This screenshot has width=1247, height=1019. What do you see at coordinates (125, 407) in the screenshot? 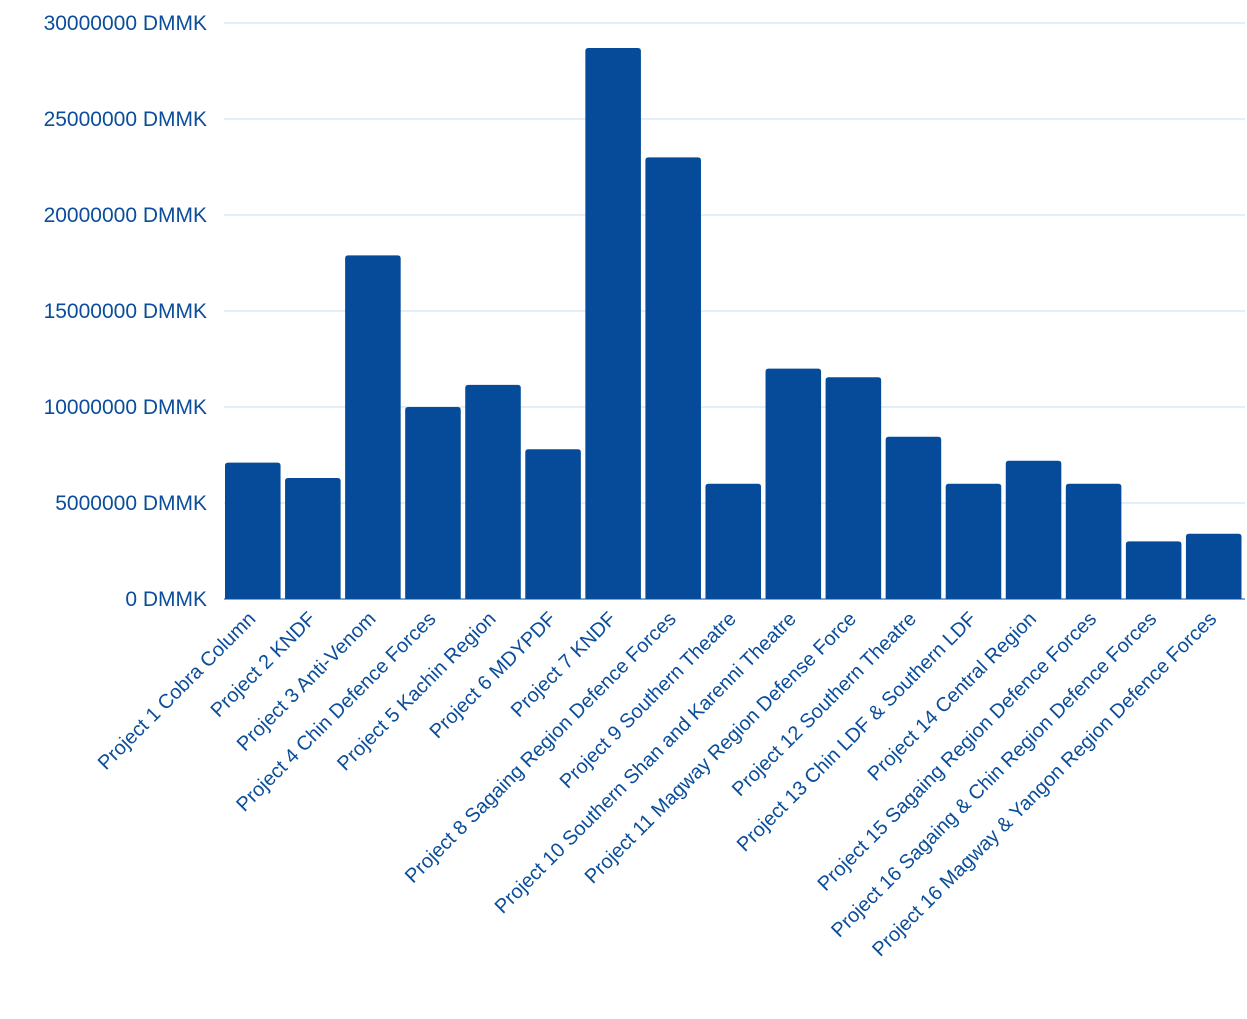
I see `y-tick-label: 10000000 DMMK` at bounding box center [125, 407].